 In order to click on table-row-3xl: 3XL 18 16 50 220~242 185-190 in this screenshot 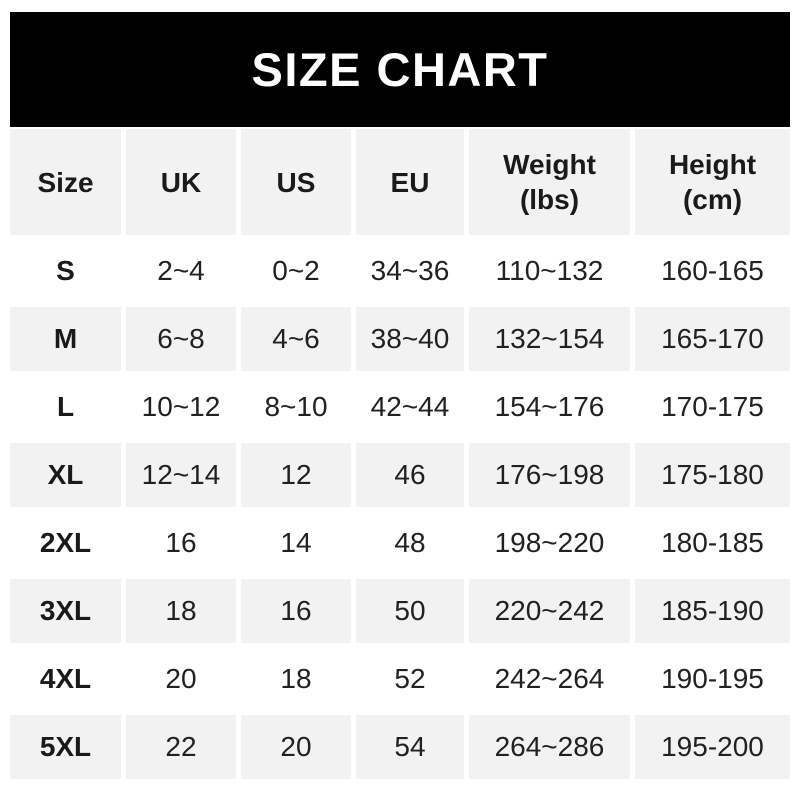, I will do `click(400, 611)`.